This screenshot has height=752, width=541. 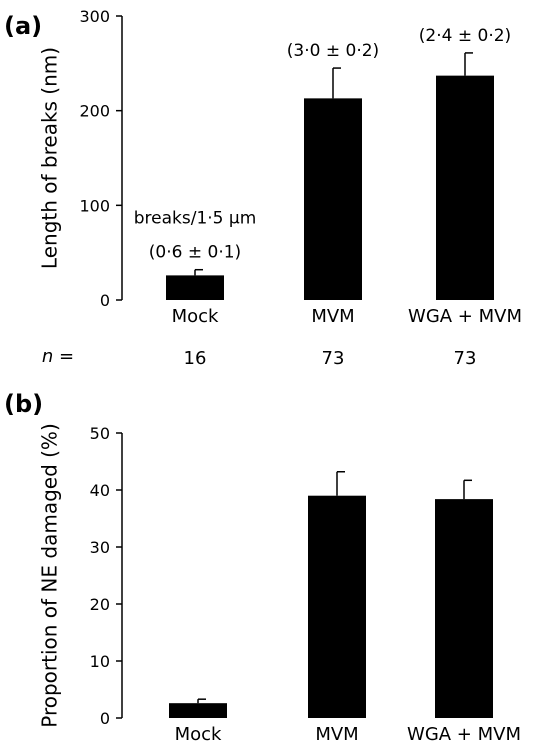 What do you see at coordinates (58, 356) in the screenshot?
I see `panel-a-n-label: n =` at bounding box center [58, 356].